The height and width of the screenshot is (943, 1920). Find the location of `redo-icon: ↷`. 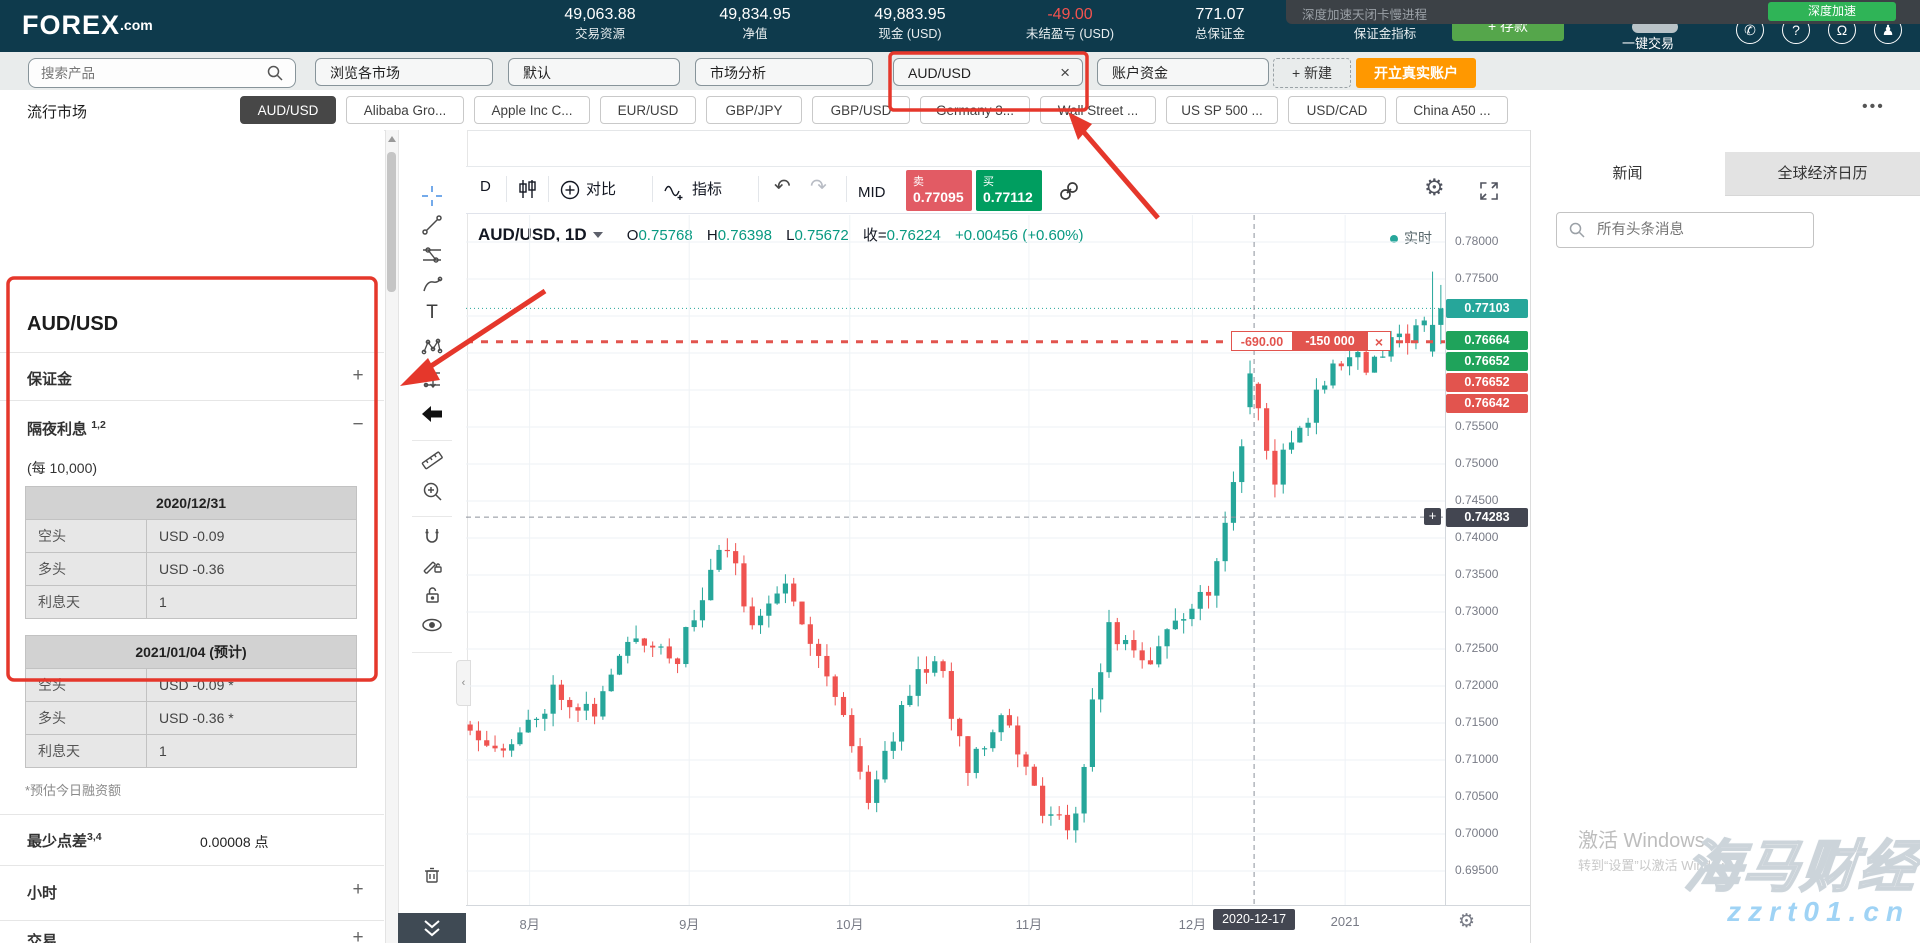

redo-icon: ↷ is located at coordinates (818, 187).